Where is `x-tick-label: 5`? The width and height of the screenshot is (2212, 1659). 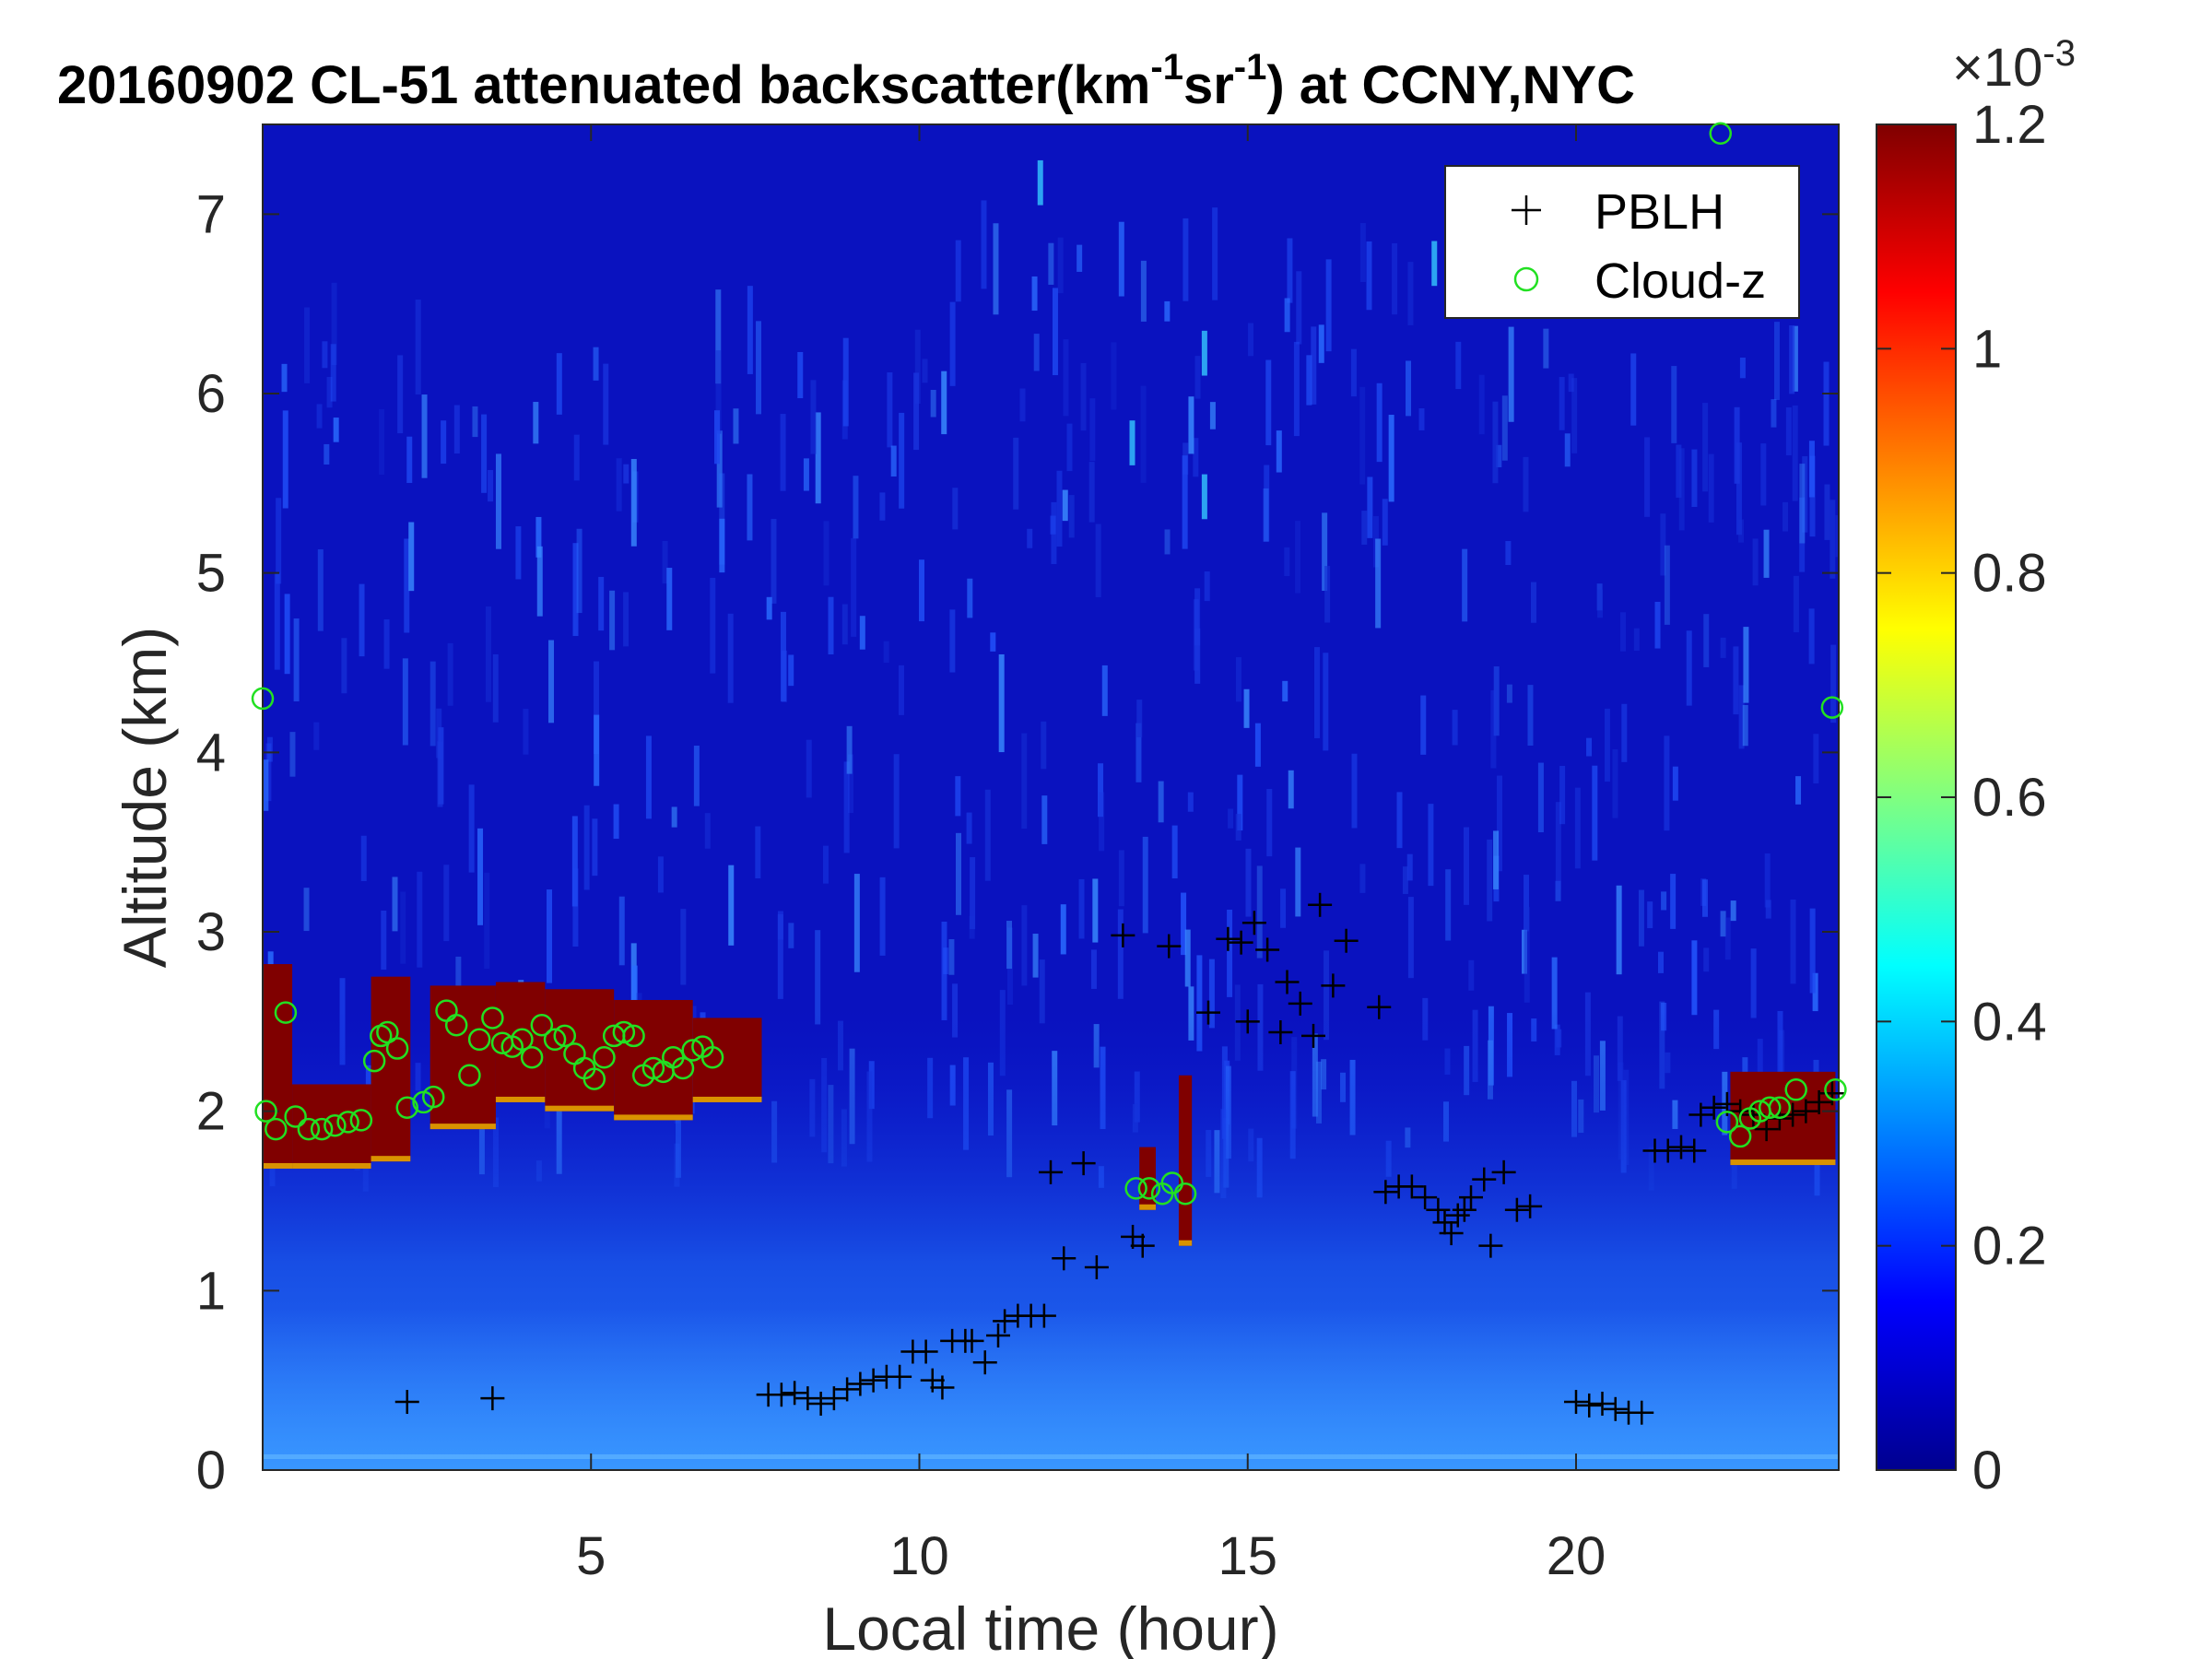 x-tick-label: 5 is located at coordinates (591, 1556).